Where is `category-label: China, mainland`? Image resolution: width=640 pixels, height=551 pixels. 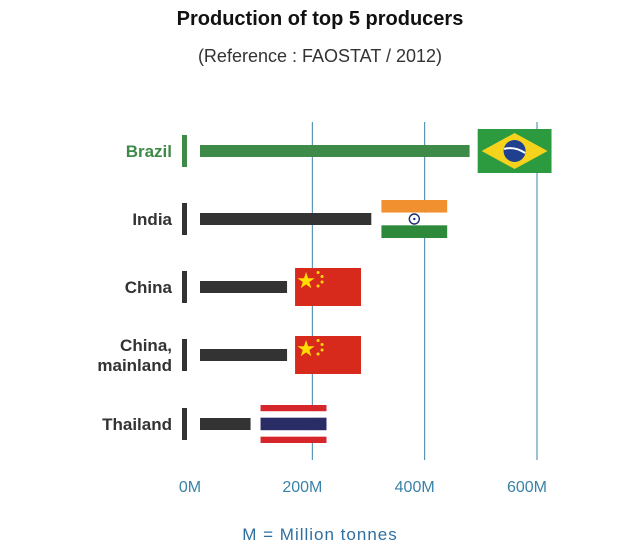 category-label: China, mainland is located at coordinates (134, 355).